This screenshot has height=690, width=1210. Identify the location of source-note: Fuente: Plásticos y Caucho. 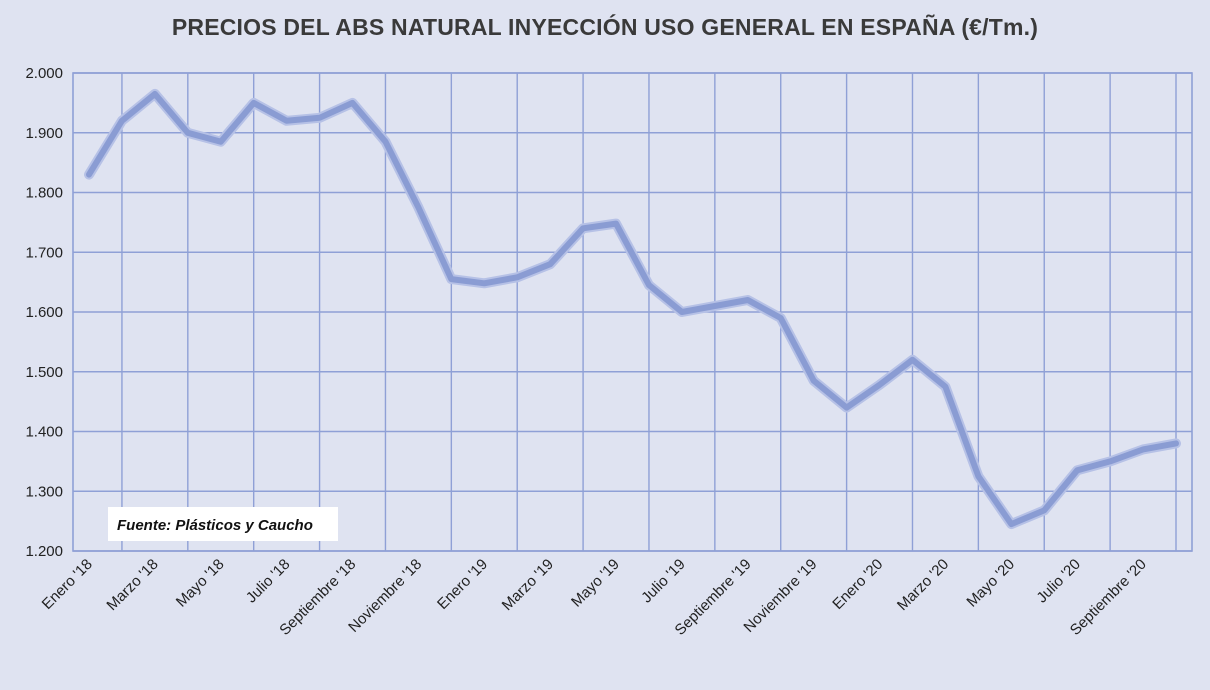
(215, 525).